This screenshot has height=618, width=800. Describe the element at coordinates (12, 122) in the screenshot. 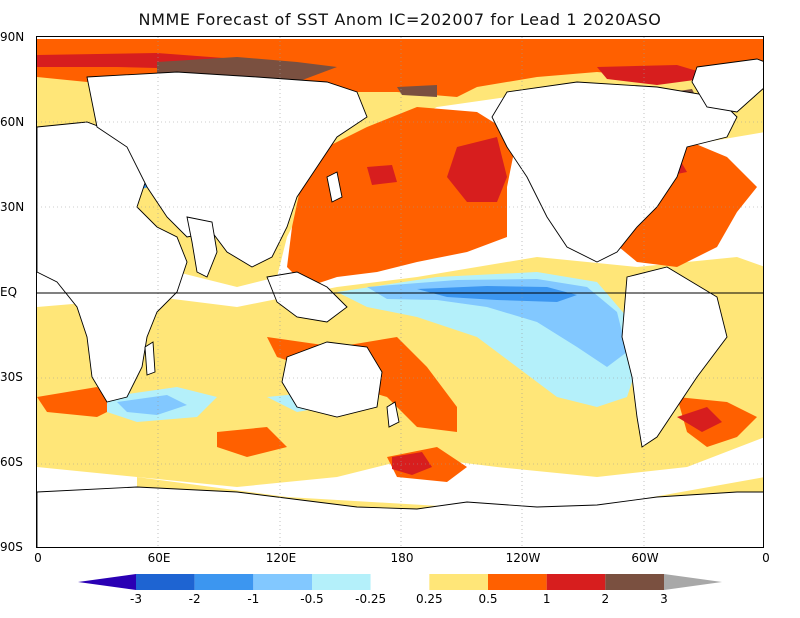

I see `y-label-60n: 60N` at that location.